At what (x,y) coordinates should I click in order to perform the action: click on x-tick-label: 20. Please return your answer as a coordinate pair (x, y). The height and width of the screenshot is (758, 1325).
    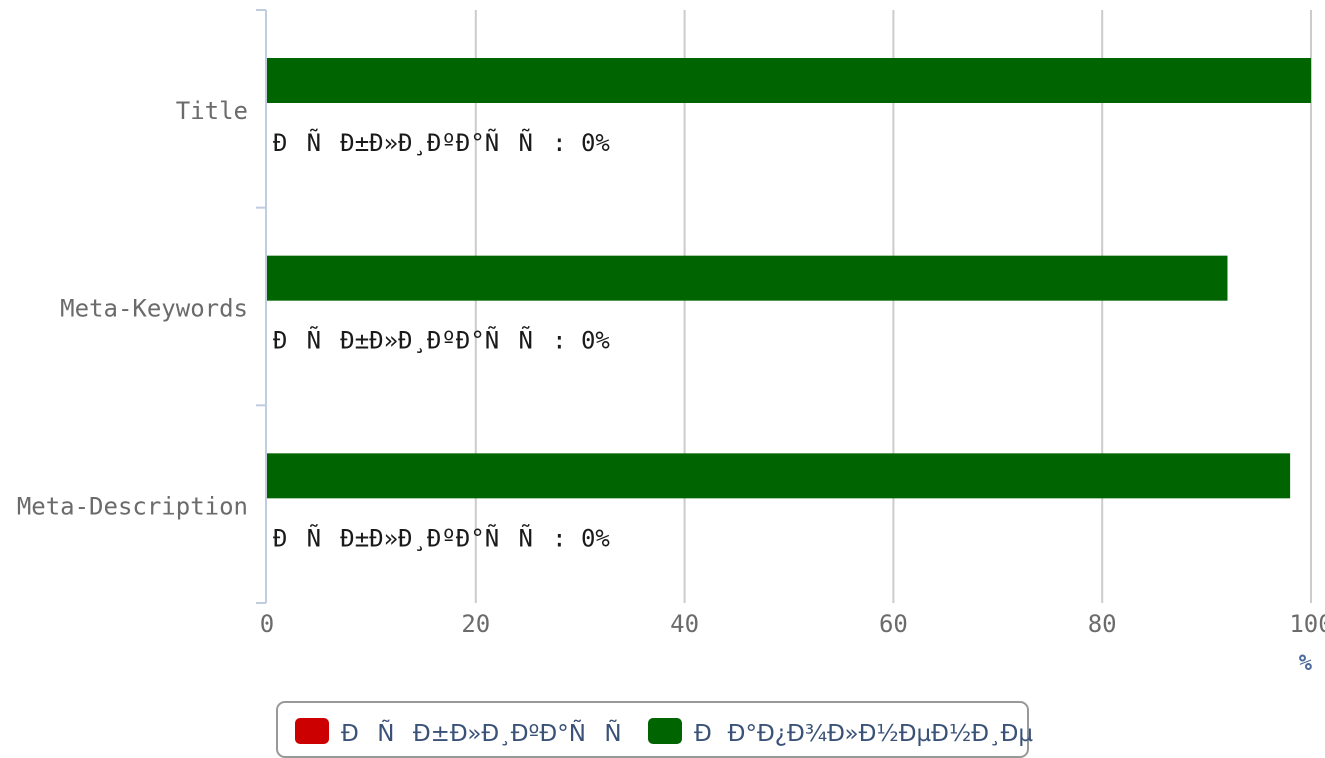
    Looking at the image, I should click on (475, 624).